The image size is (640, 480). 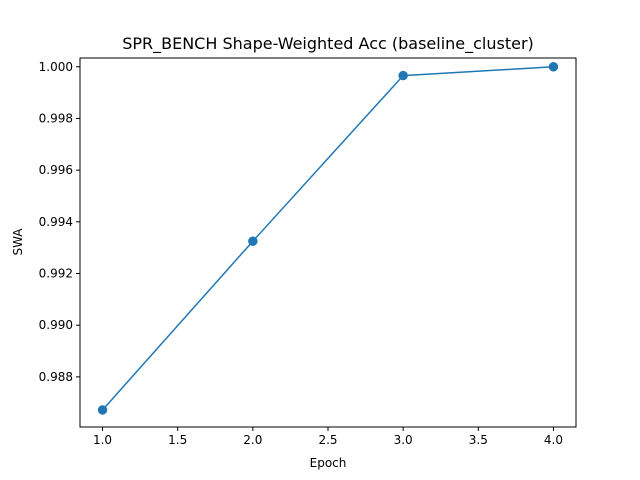 I want to click on y-axis-ticks: 0.988 0.990 0.992 0.994 0.996 0.998 1.000, so click(x=59, y=222).